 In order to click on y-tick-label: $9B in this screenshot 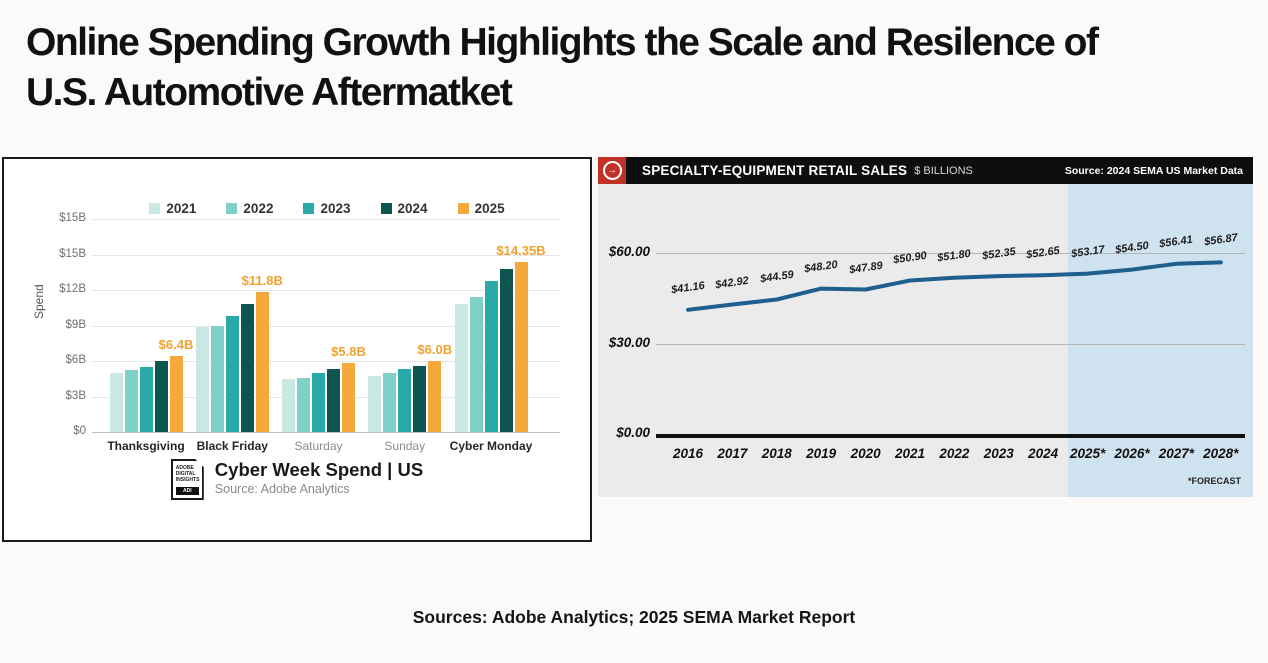, I will do `click(75, 324)`.